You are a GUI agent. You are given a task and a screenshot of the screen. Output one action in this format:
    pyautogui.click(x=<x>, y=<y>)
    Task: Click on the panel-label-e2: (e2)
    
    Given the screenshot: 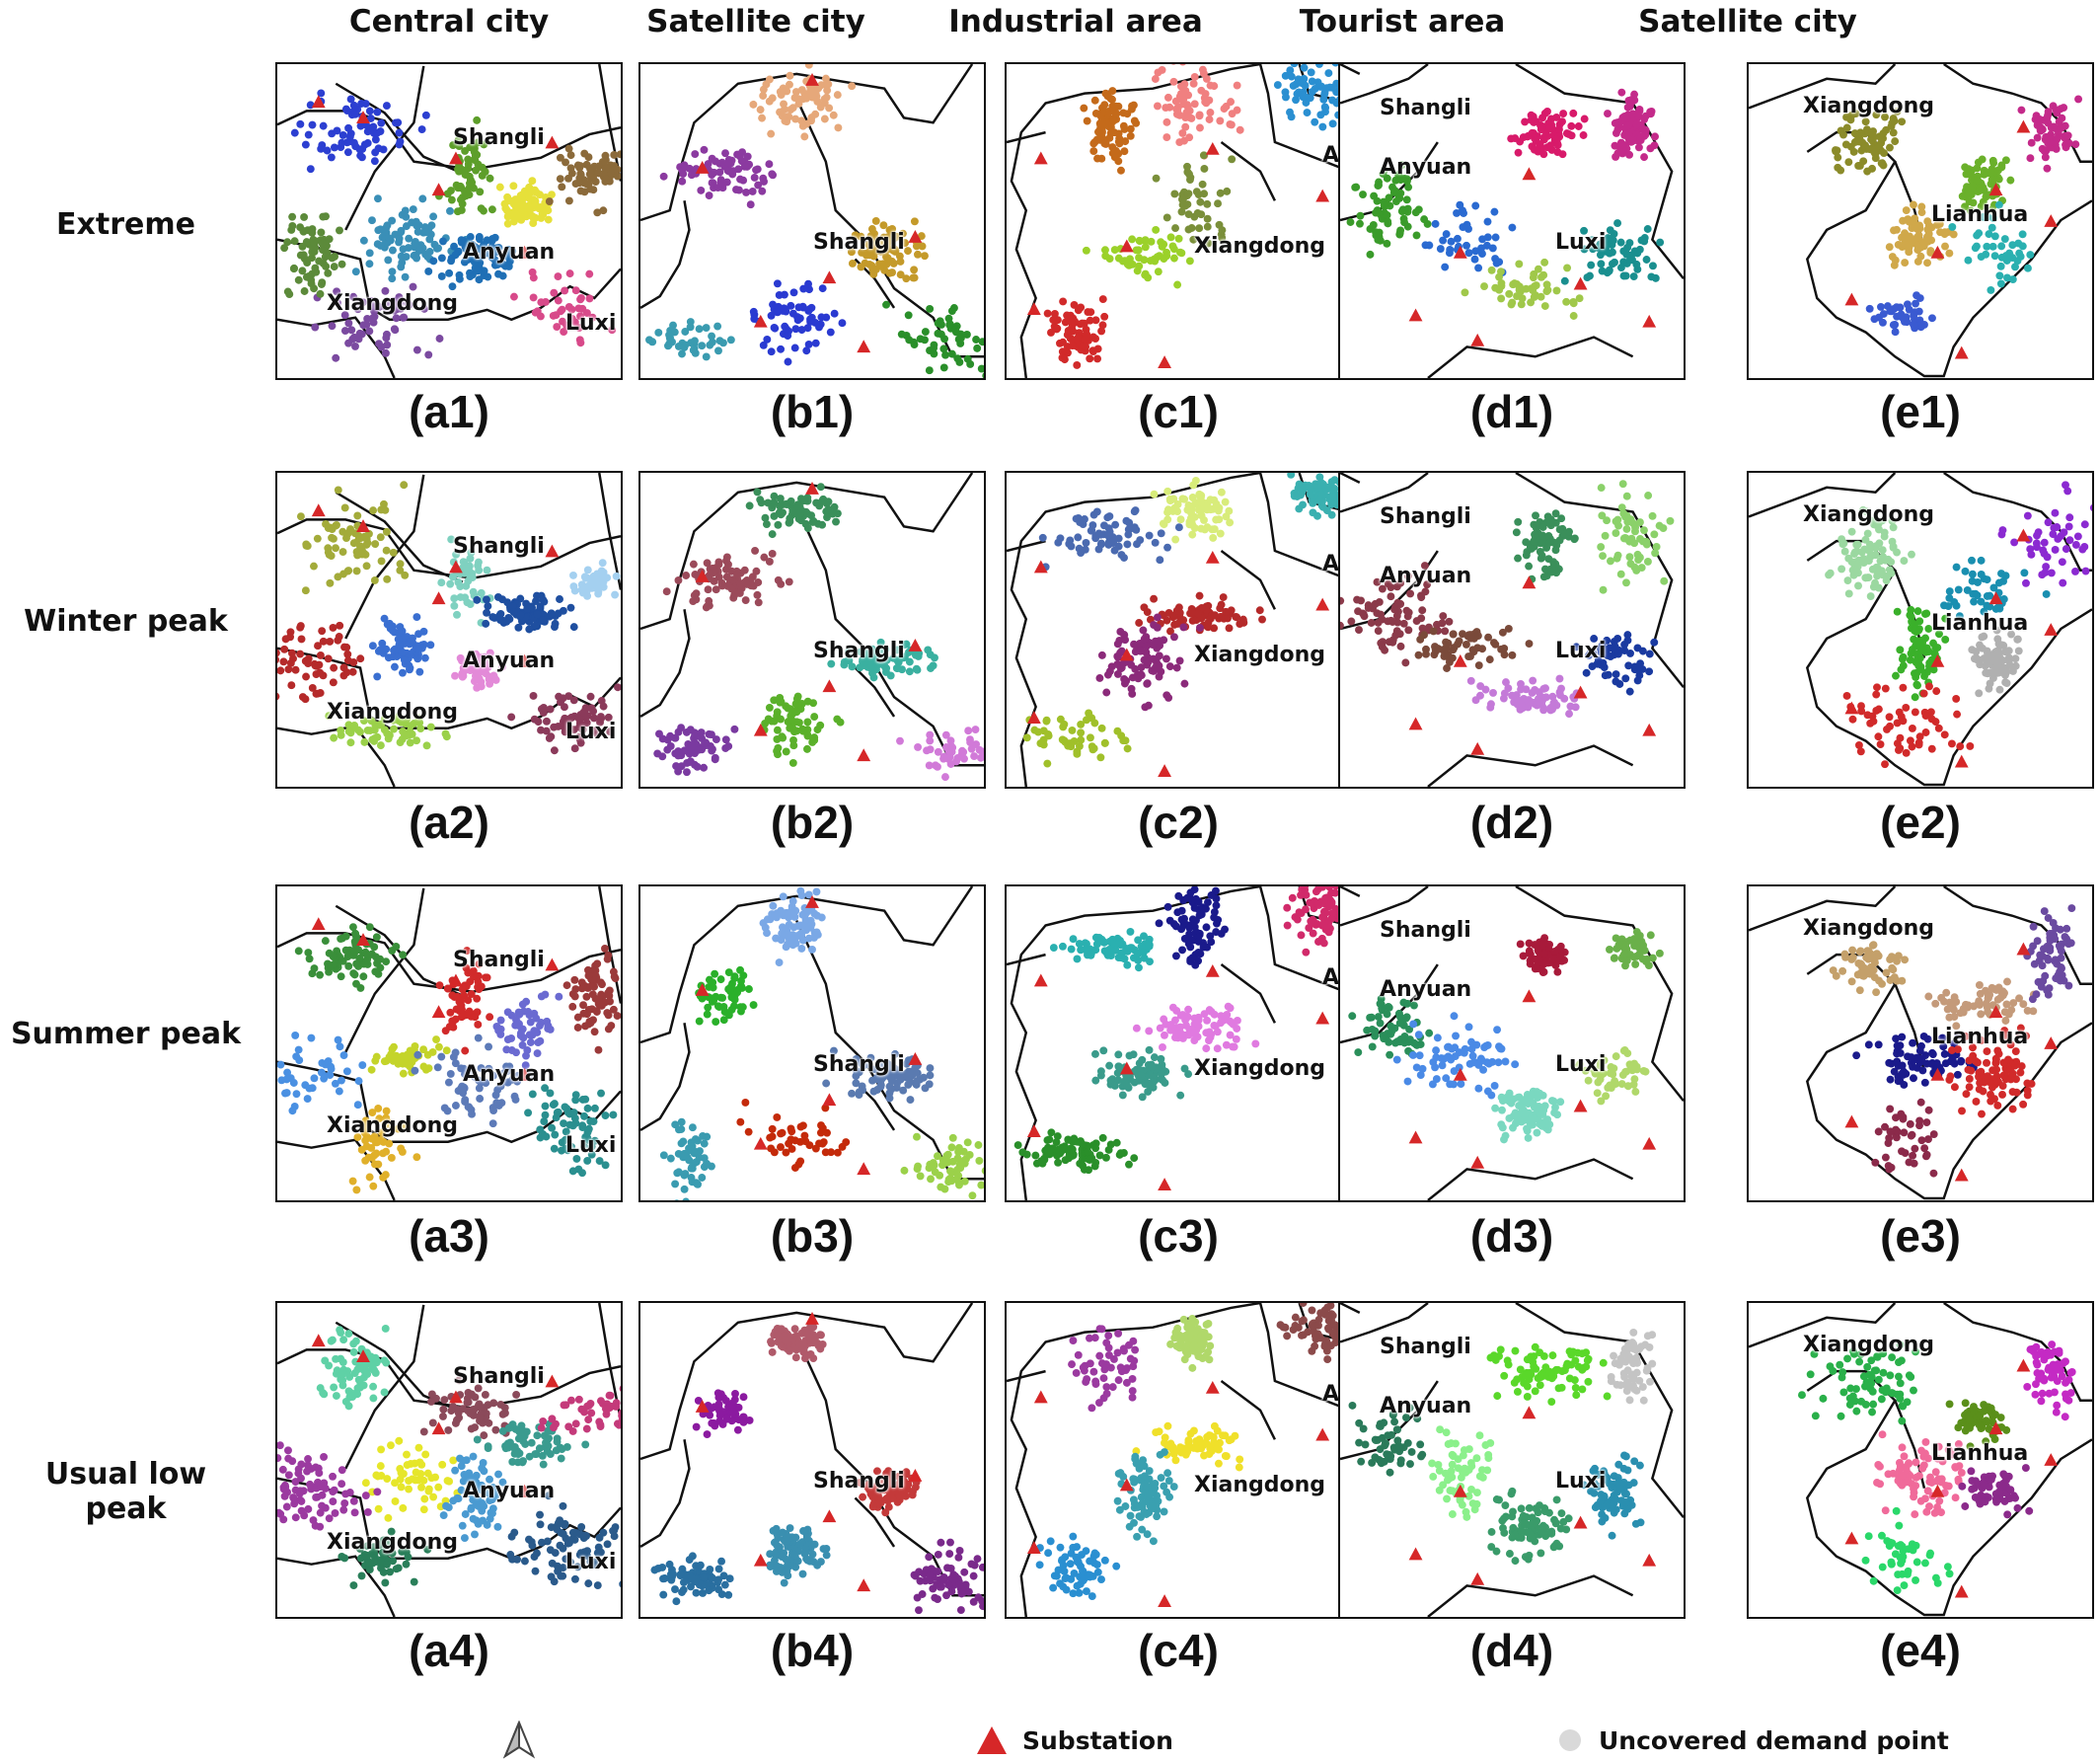 What is the action you would take?
    pyautogui.click(x=1920, y=822)
    